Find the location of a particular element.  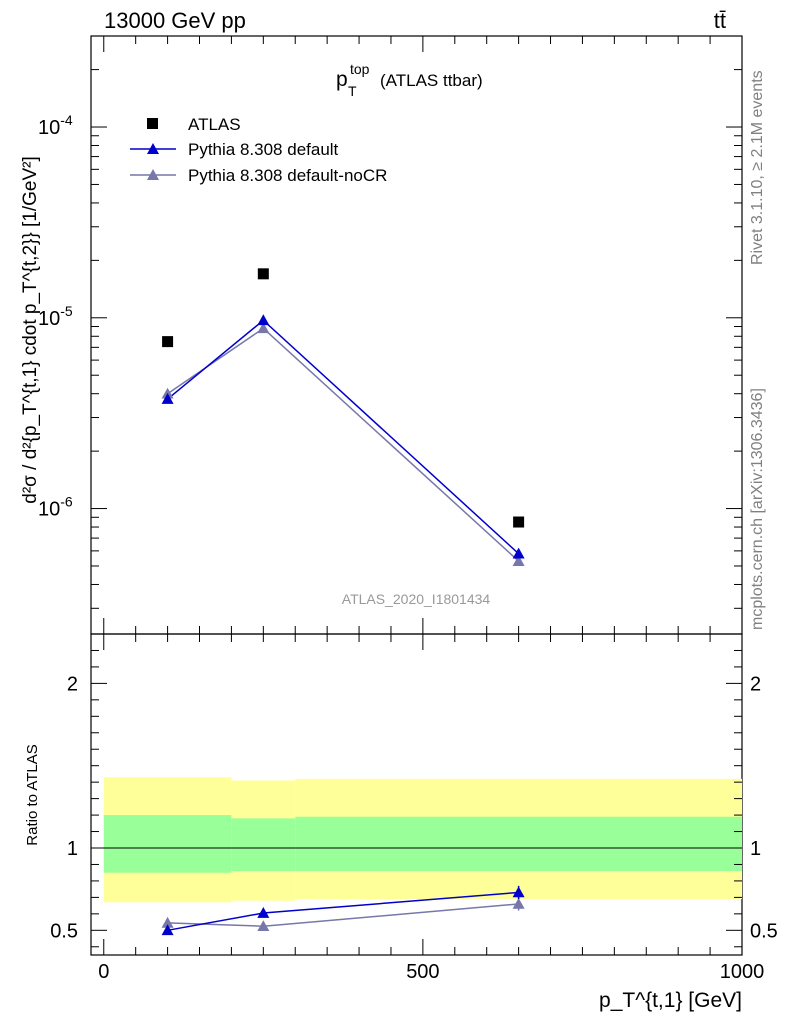

ratio-uncertainty-bands is located at coordinates (416, 840).